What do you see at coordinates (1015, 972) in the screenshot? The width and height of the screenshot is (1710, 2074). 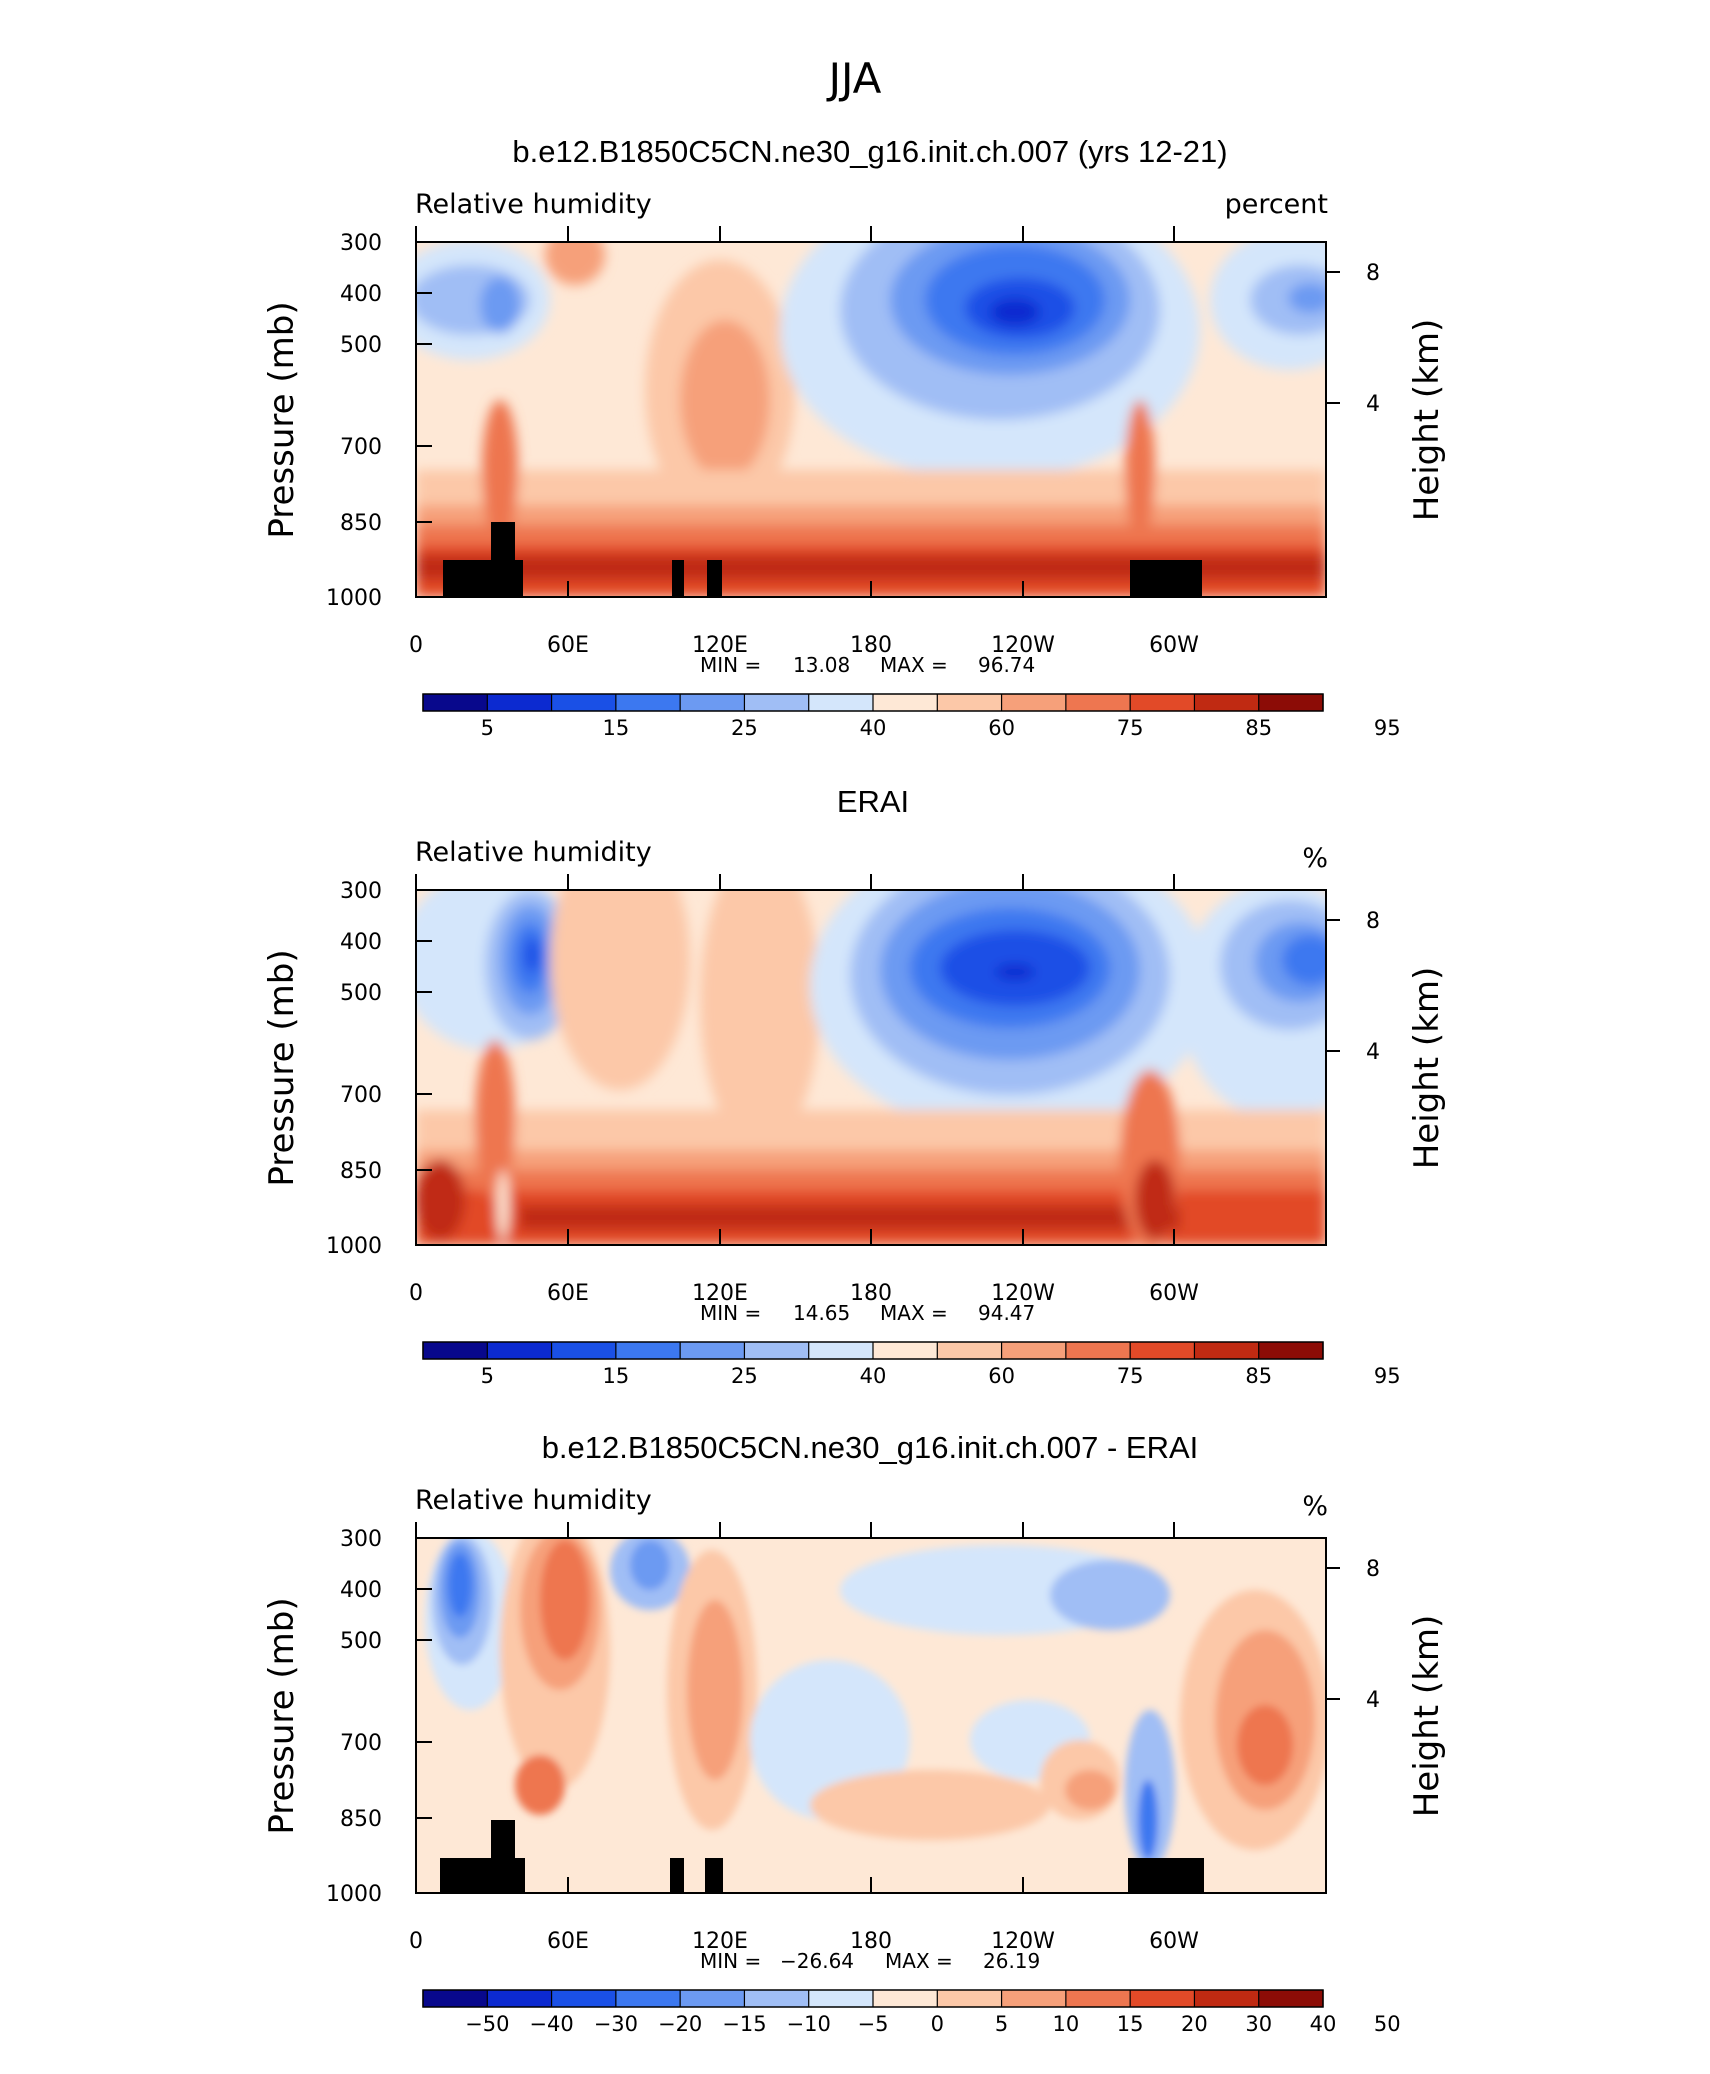 I see `dry-core-pacific` at bounding box center [1015, 972].